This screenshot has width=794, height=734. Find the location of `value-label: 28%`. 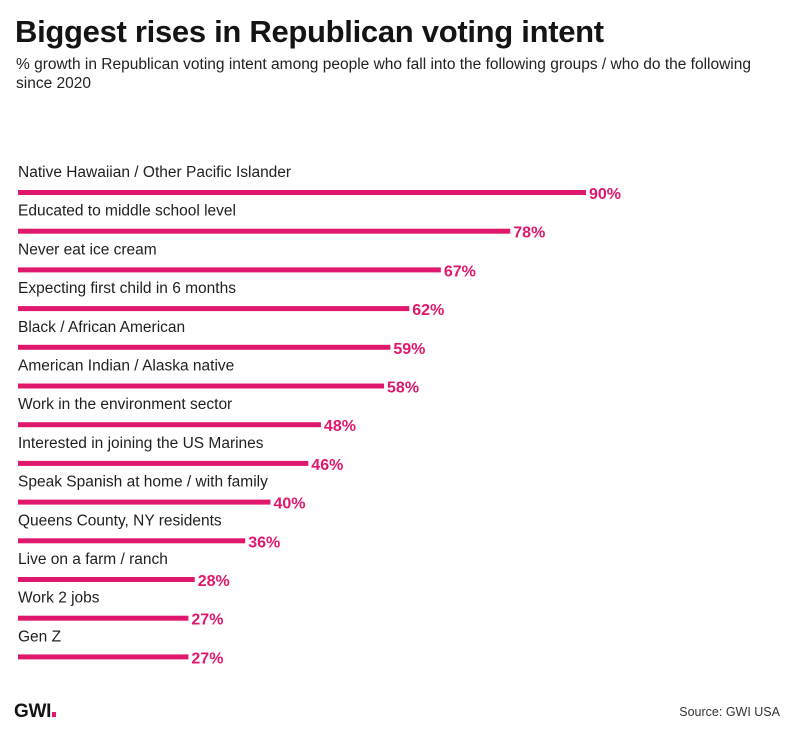

value-label: 28% is located at coordinates (214, 581).